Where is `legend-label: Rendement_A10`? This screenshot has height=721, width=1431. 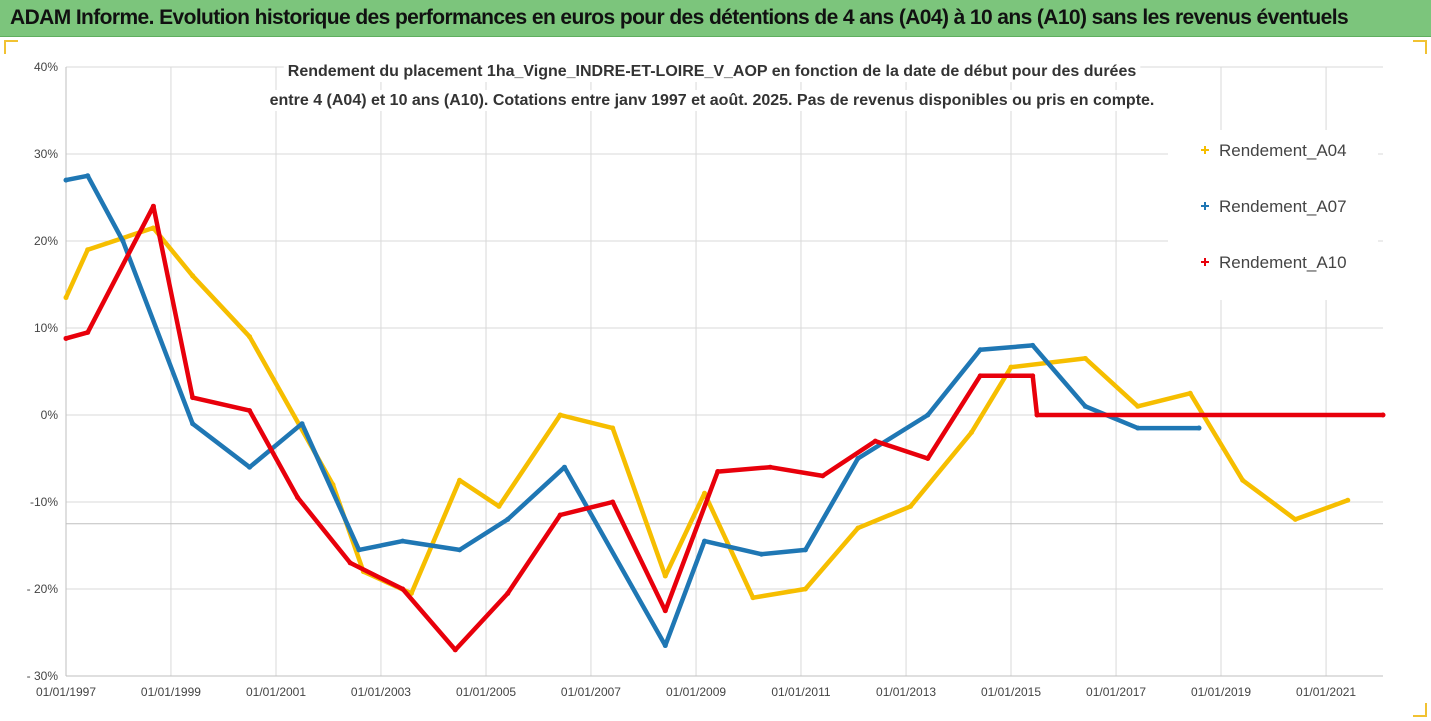 legend-label: Rendement_A10 is located at coordinates (1283, 262).